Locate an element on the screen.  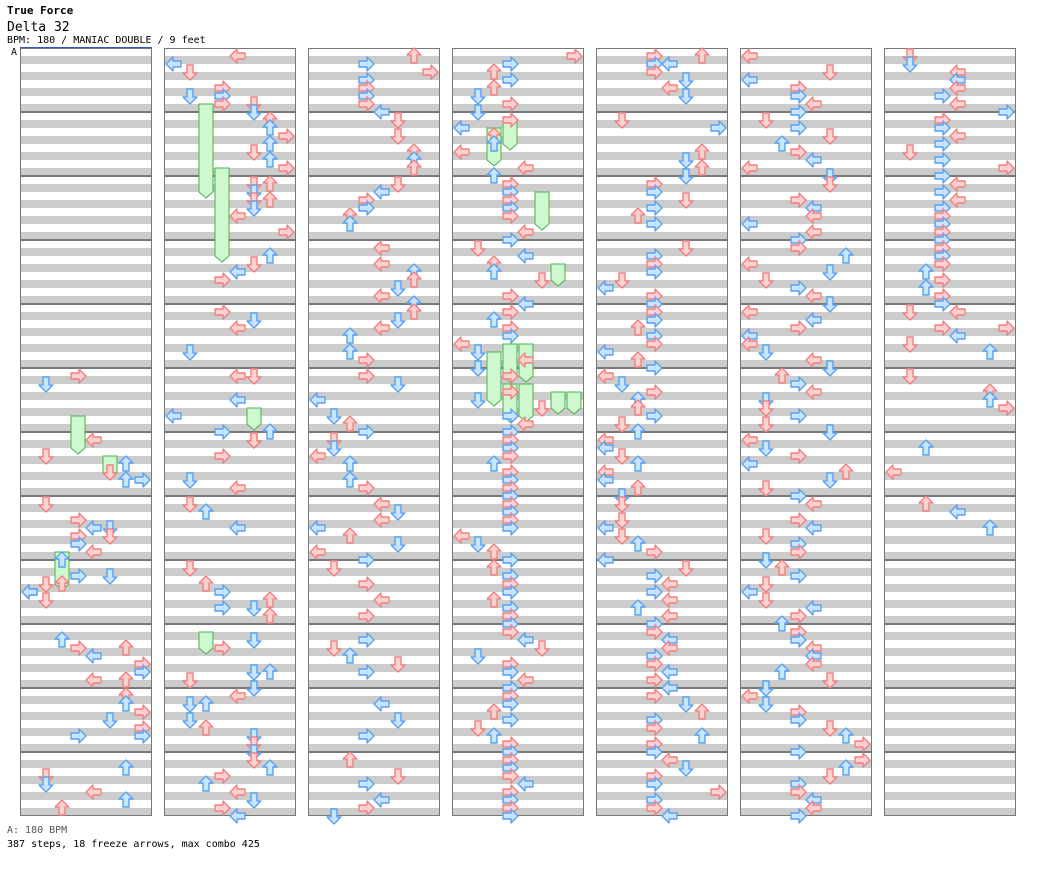
bpm-marker-label: A is located at coordinates (14, 52).